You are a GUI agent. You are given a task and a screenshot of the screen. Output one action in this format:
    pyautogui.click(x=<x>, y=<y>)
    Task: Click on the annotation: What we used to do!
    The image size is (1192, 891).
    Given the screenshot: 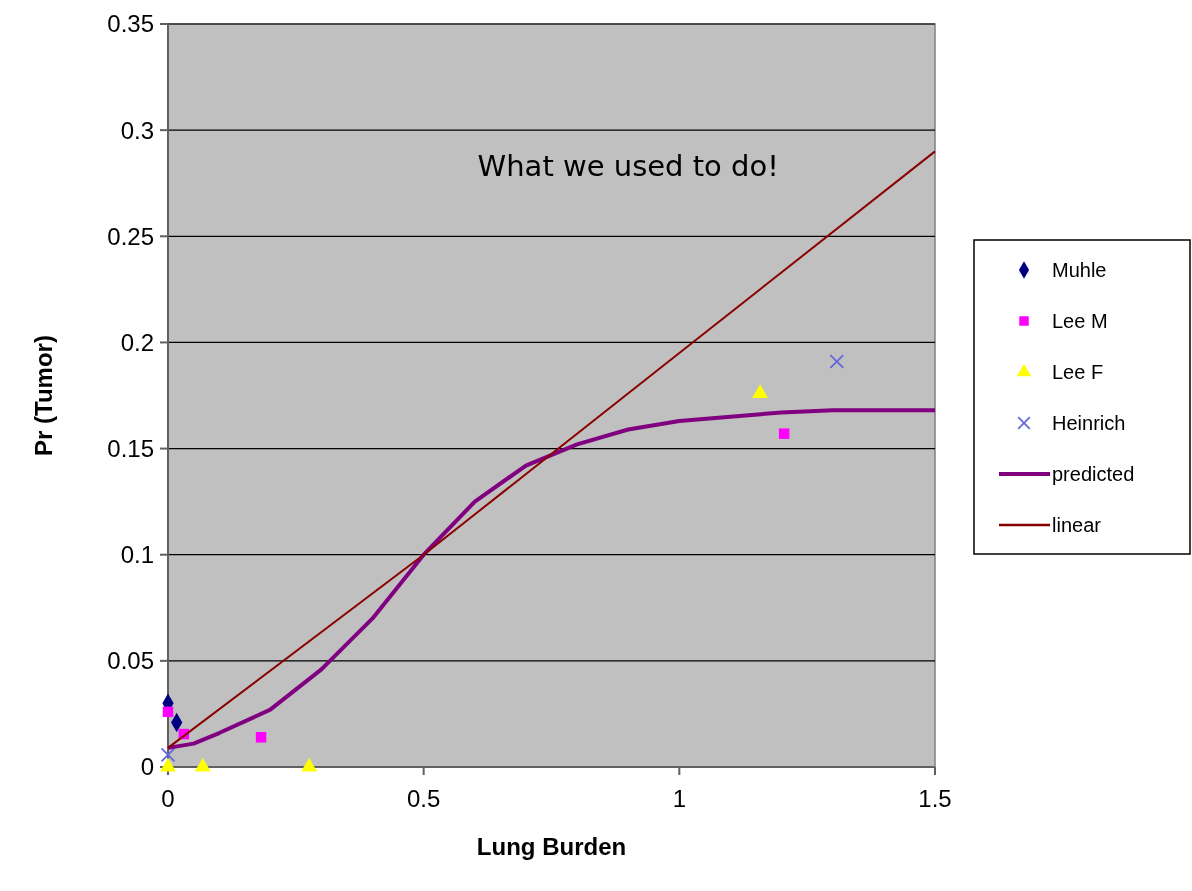 What is the action you would take?
    pyautogui.click(x=628, y=166)
    